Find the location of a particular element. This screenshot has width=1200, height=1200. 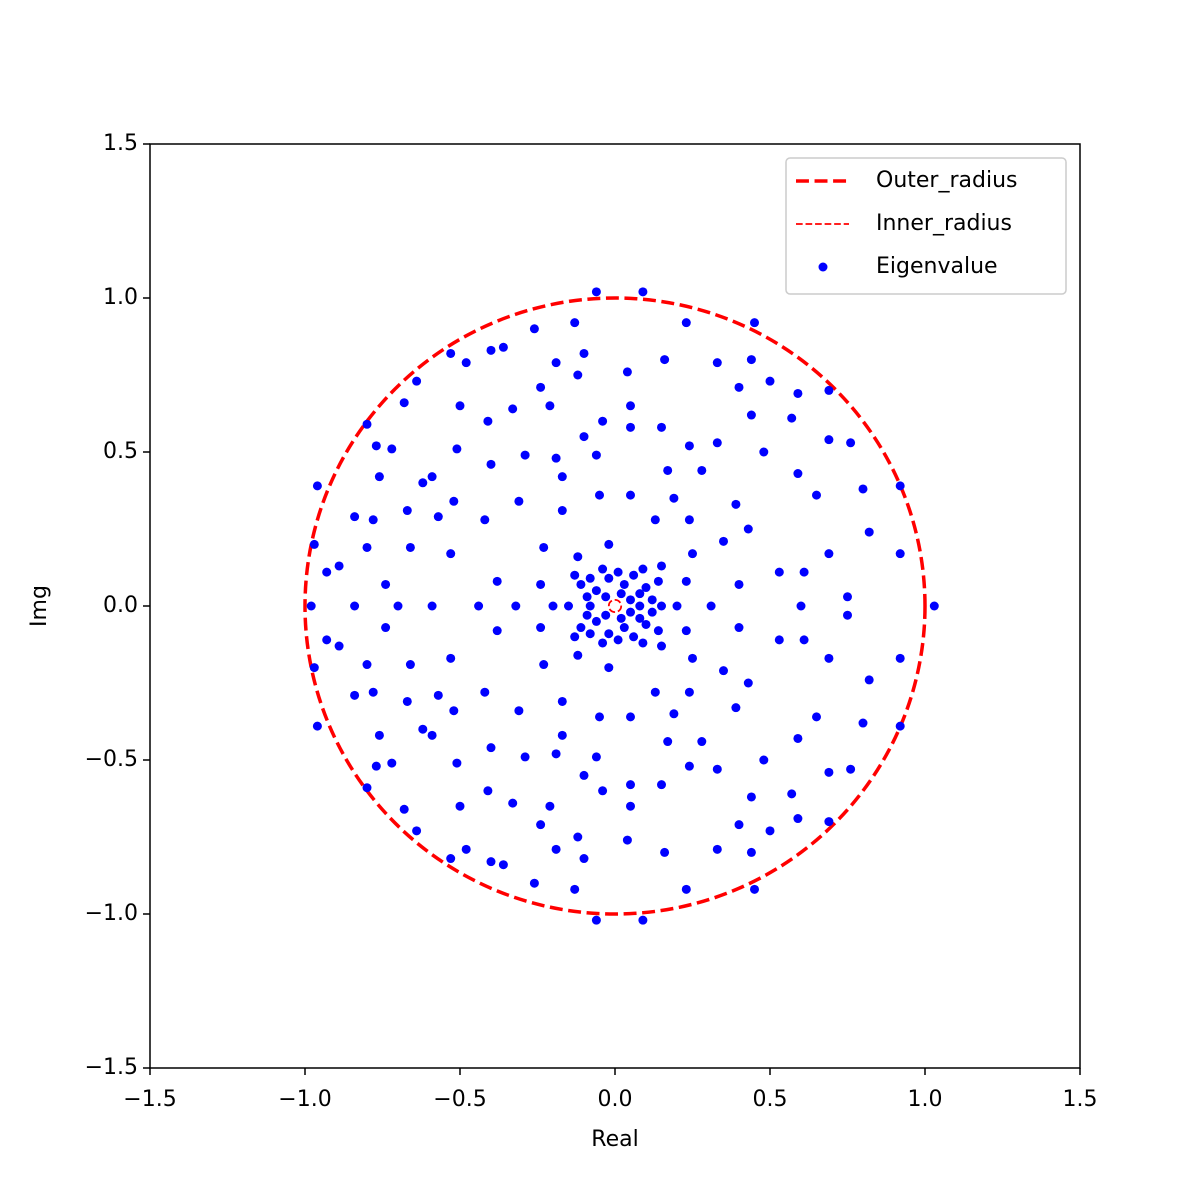

y-tick-label: 1.0 is located at coordinates (120, 297).